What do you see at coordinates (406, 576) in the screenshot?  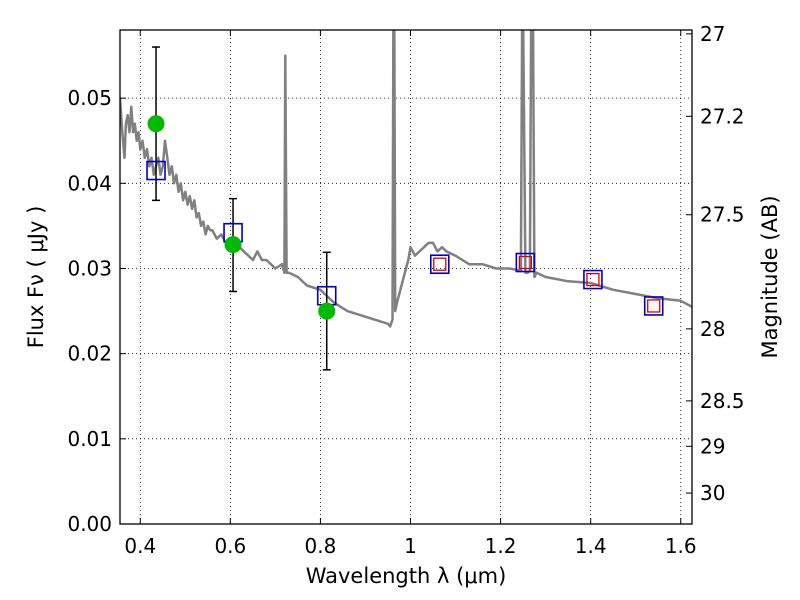 I see `x-axis-label: Wavelength λ (μm)` at bounding box center [406, 576].